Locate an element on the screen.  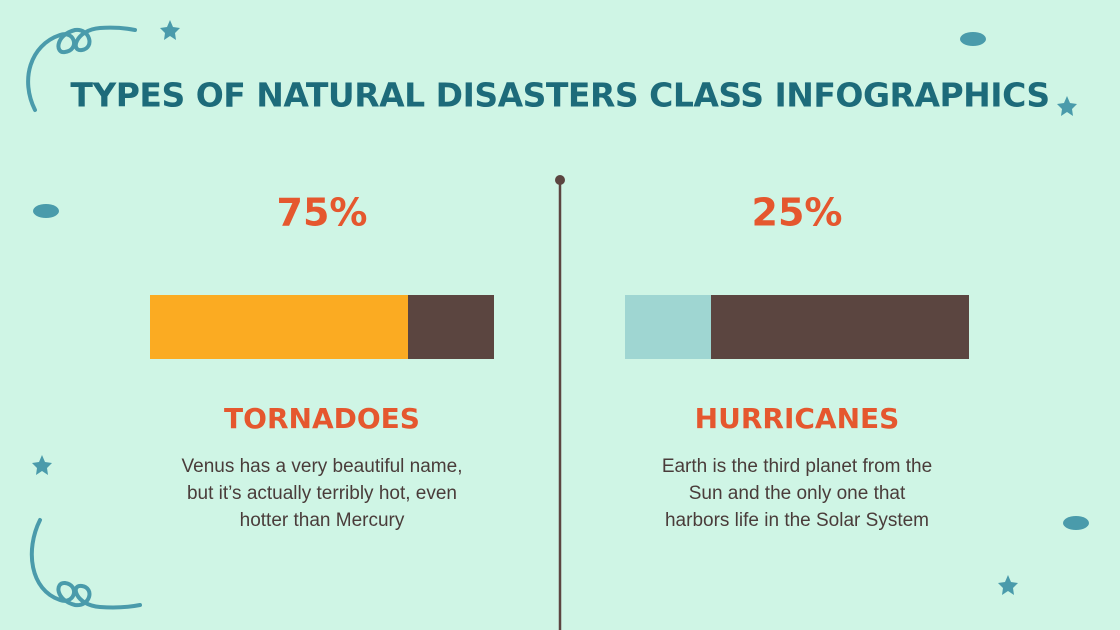
description-line: Sun and the only one that is located at coordinates (797, 493).